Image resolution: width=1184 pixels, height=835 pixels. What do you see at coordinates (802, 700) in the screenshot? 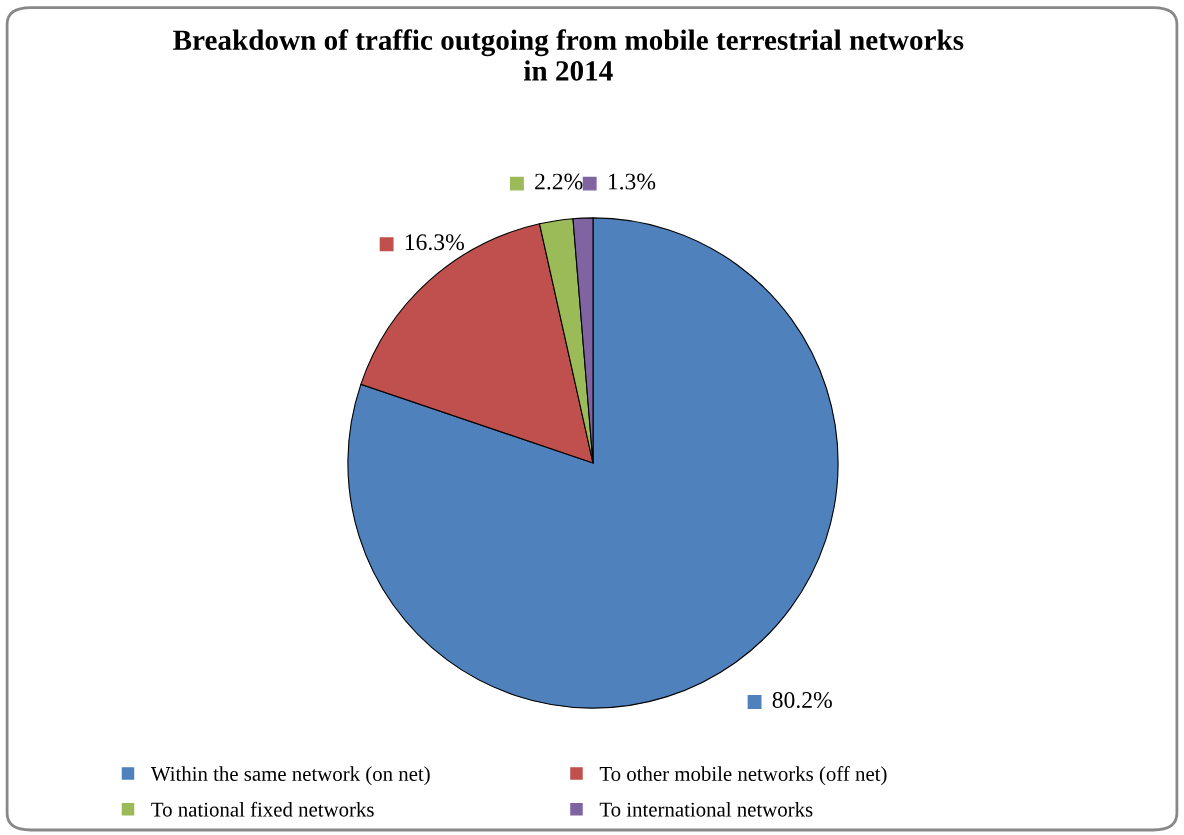
I see `data-label: 80.2%` at bounding box center [802, 700].